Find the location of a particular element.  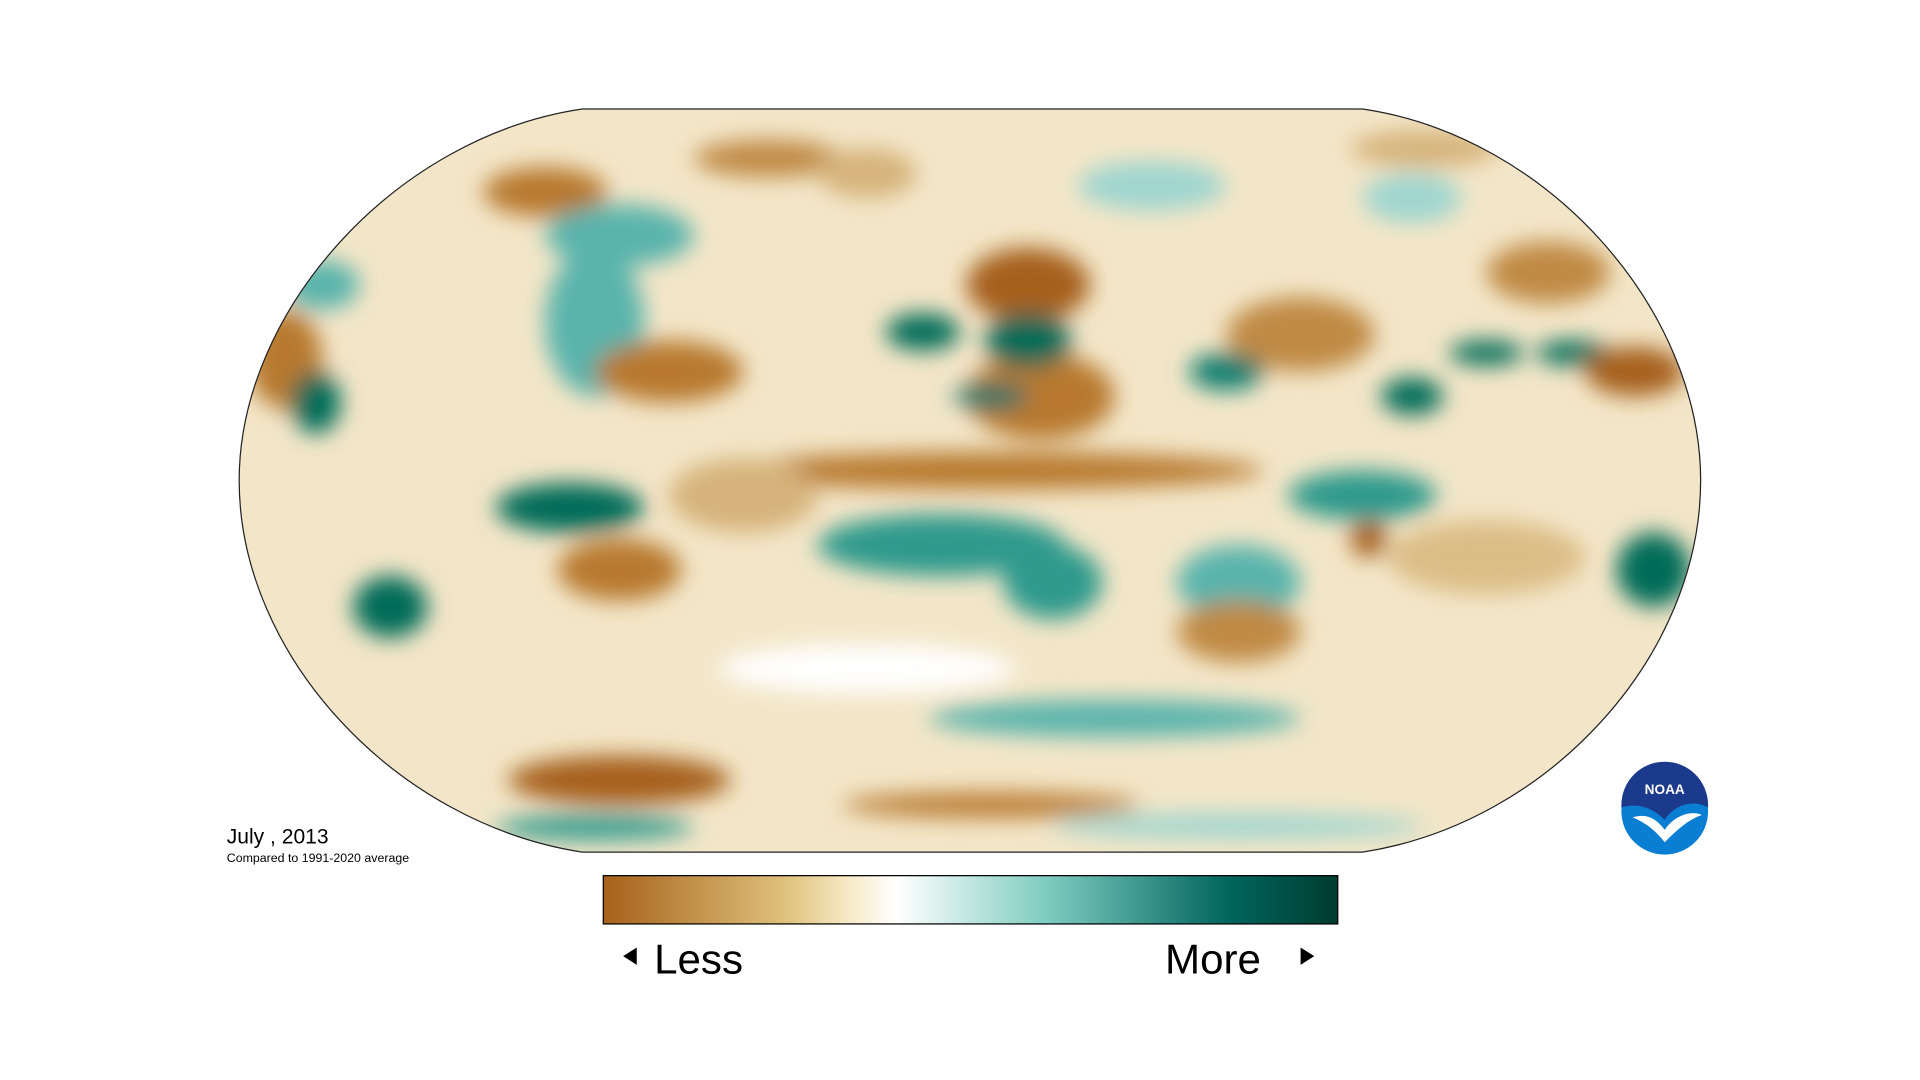

arrow-right is located at coordinates (1307, 956).